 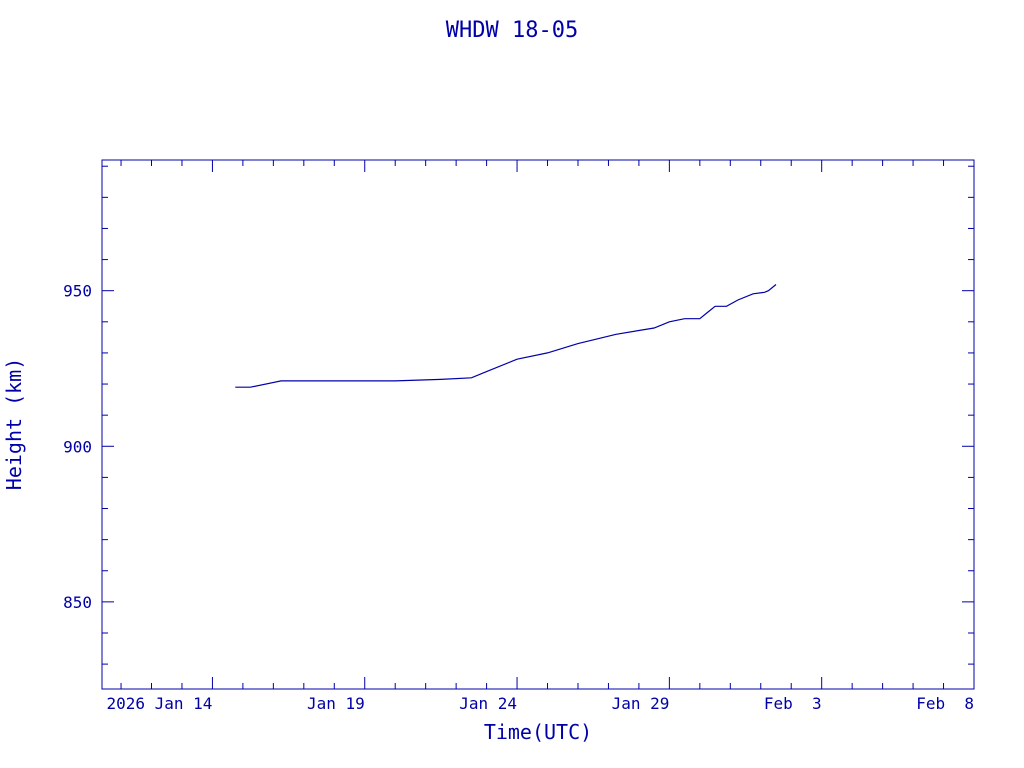 What do you see at coordinates (159, 703) in the screenshot?
I see `x-tick-label: 2026 Jan 14` at bounding box center [159, 703].